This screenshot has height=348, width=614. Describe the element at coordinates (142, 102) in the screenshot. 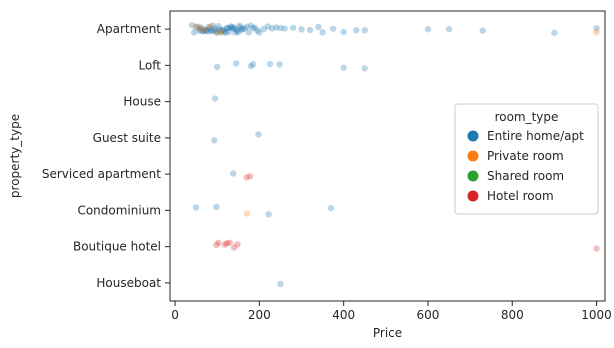

I see `y-tick-label-house: House` at that location.